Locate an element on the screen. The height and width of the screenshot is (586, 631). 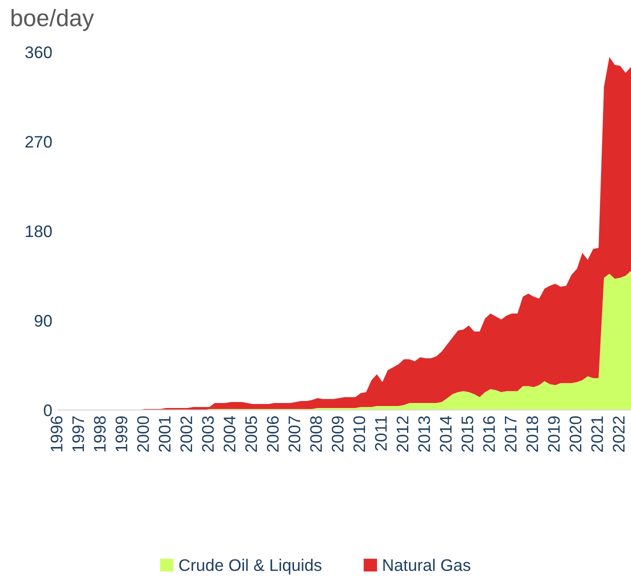
x-tick-label: 2019 is located at coordinates (554, 434).